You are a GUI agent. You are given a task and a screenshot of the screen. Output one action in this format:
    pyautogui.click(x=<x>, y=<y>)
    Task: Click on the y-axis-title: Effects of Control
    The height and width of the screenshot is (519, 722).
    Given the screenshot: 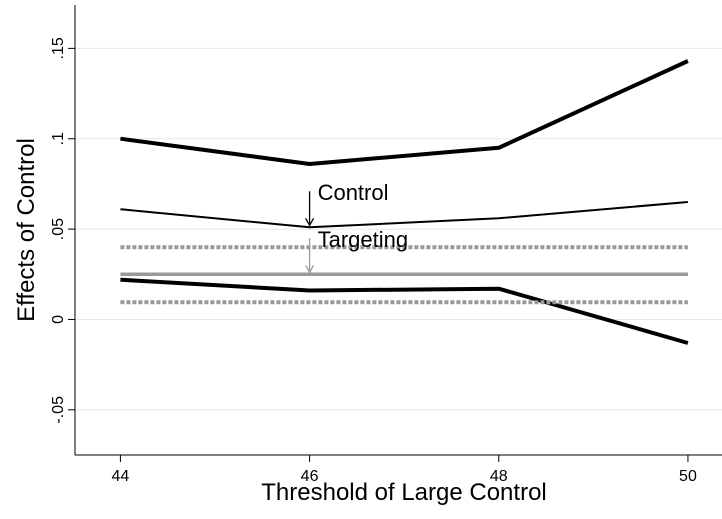 What is the action you would take?
    pyautogui.click(x=26, y=230)
    